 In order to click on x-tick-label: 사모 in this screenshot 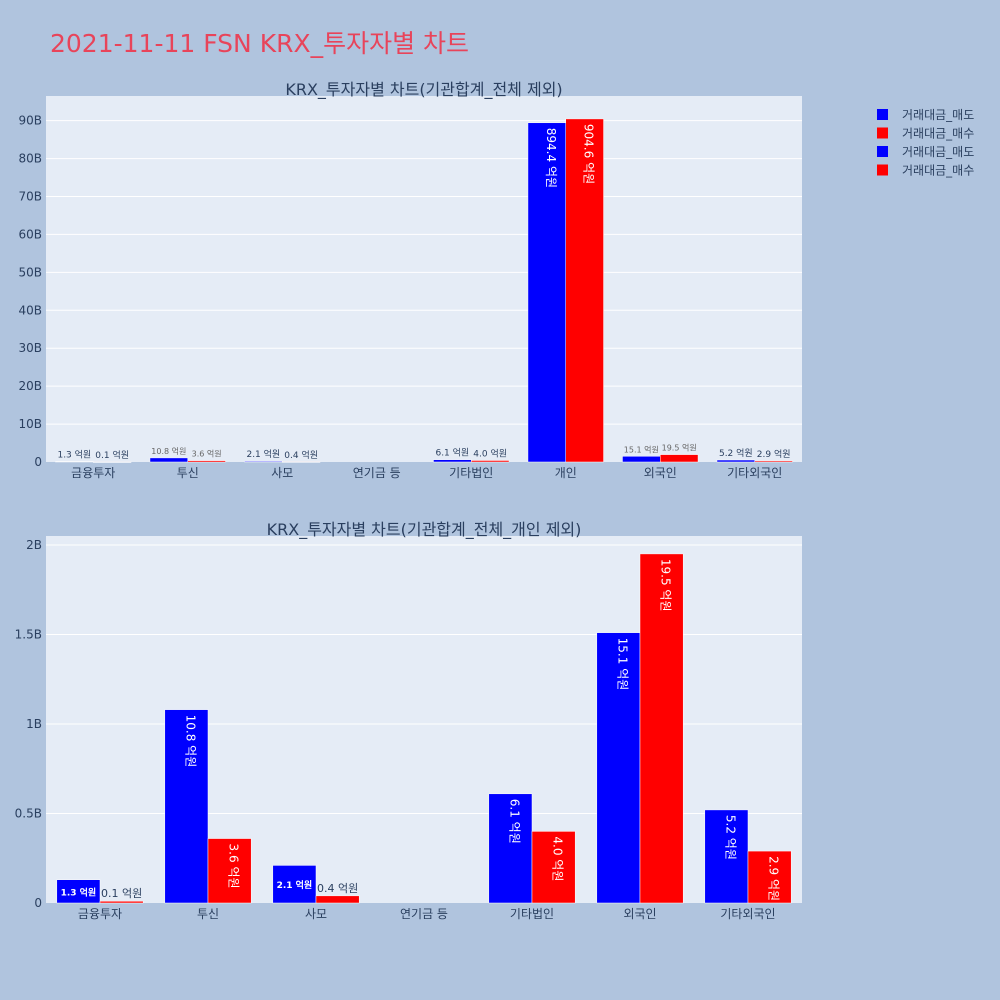, I will do `click(282, 473)`.